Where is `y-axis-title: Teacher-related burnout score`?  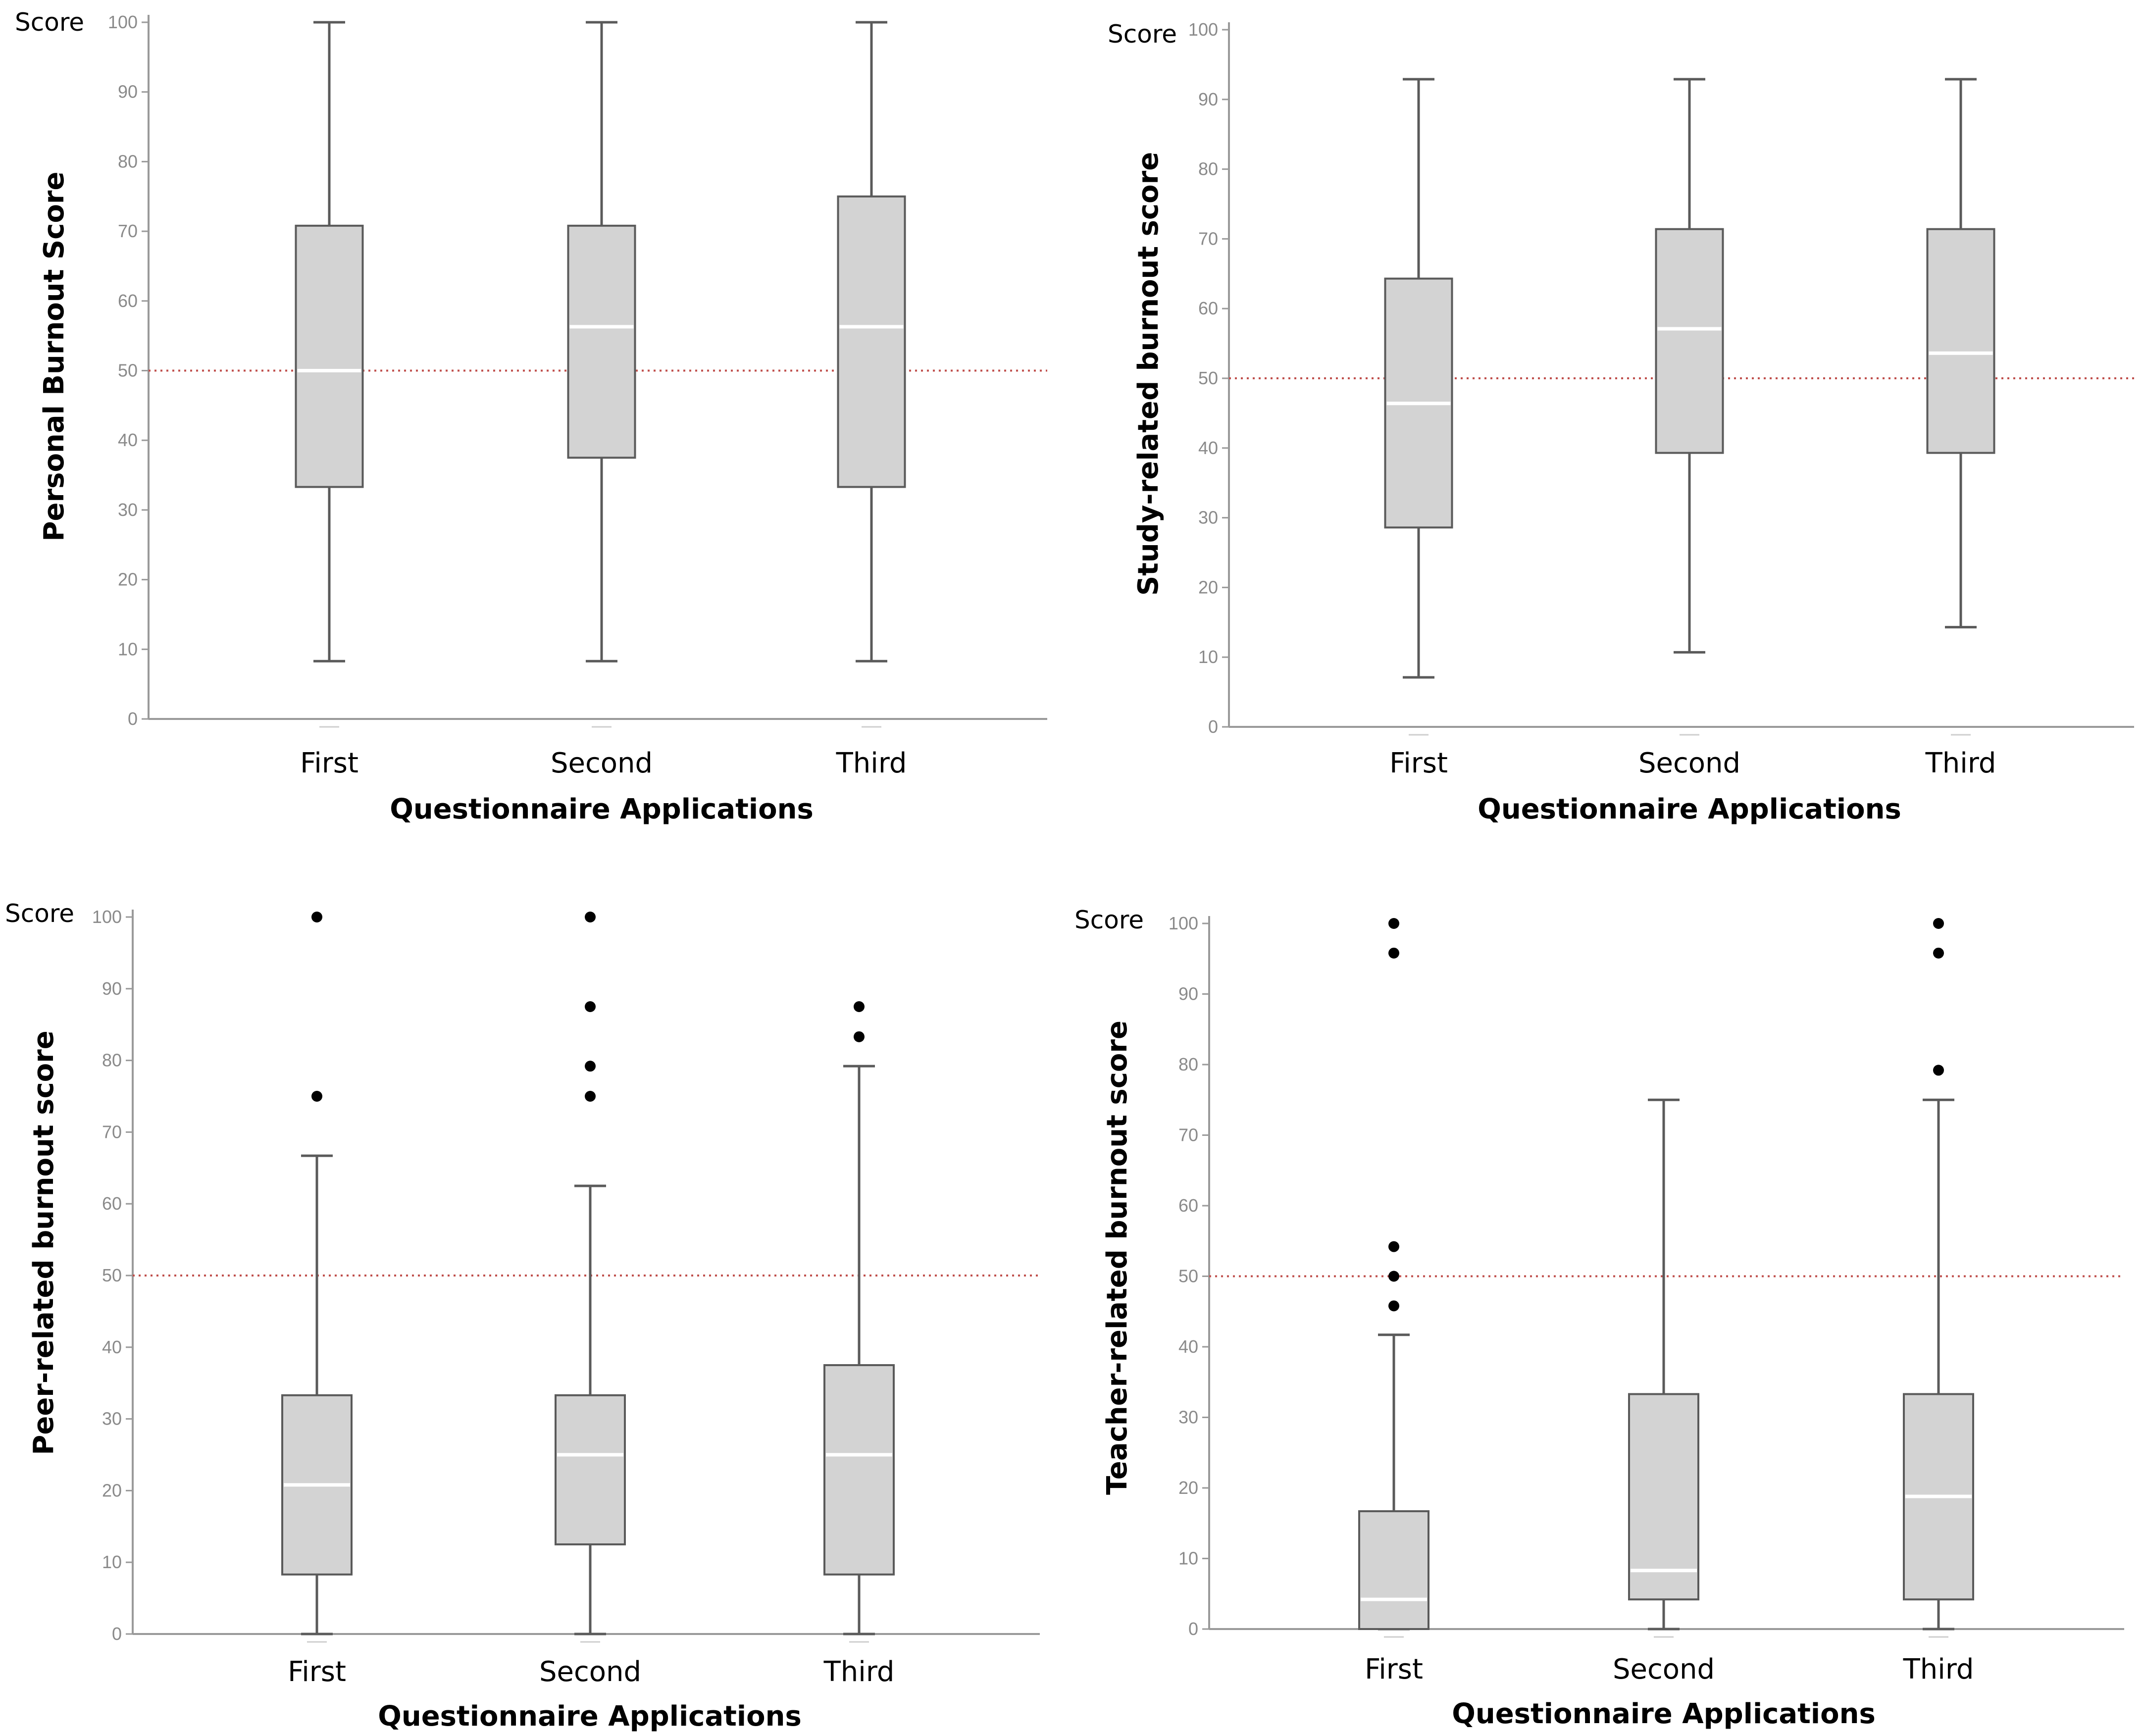
y-axis-title: Teacher-related burnout score is located at coordinates (1117, 1258).